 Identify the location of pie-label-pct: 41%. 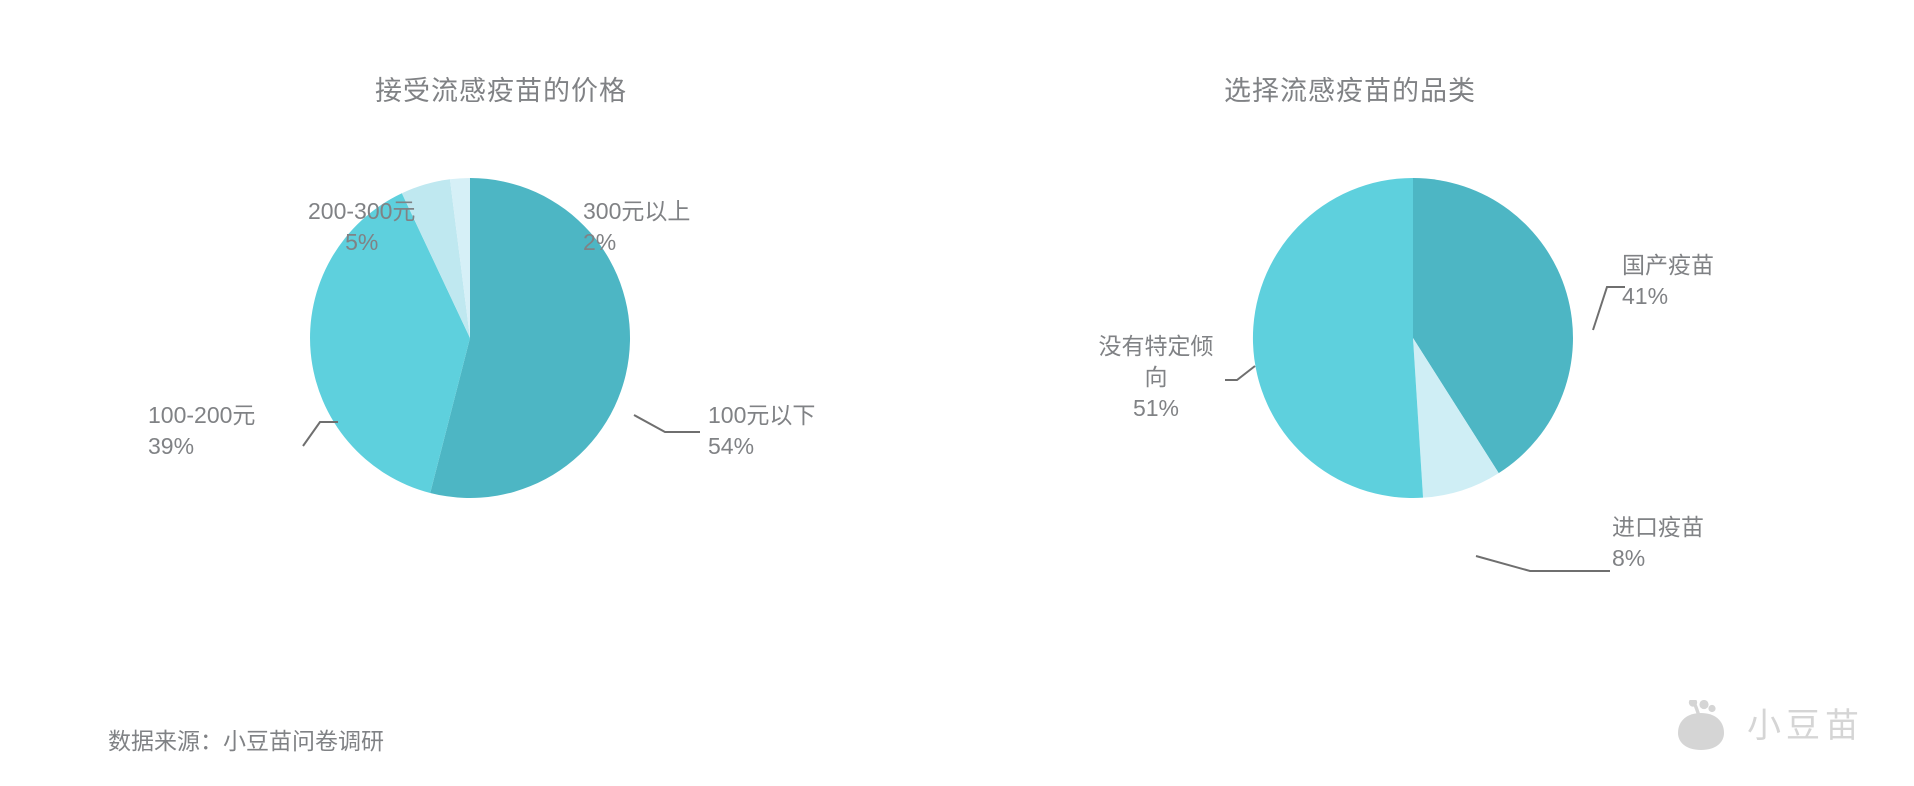
(1645, 295).